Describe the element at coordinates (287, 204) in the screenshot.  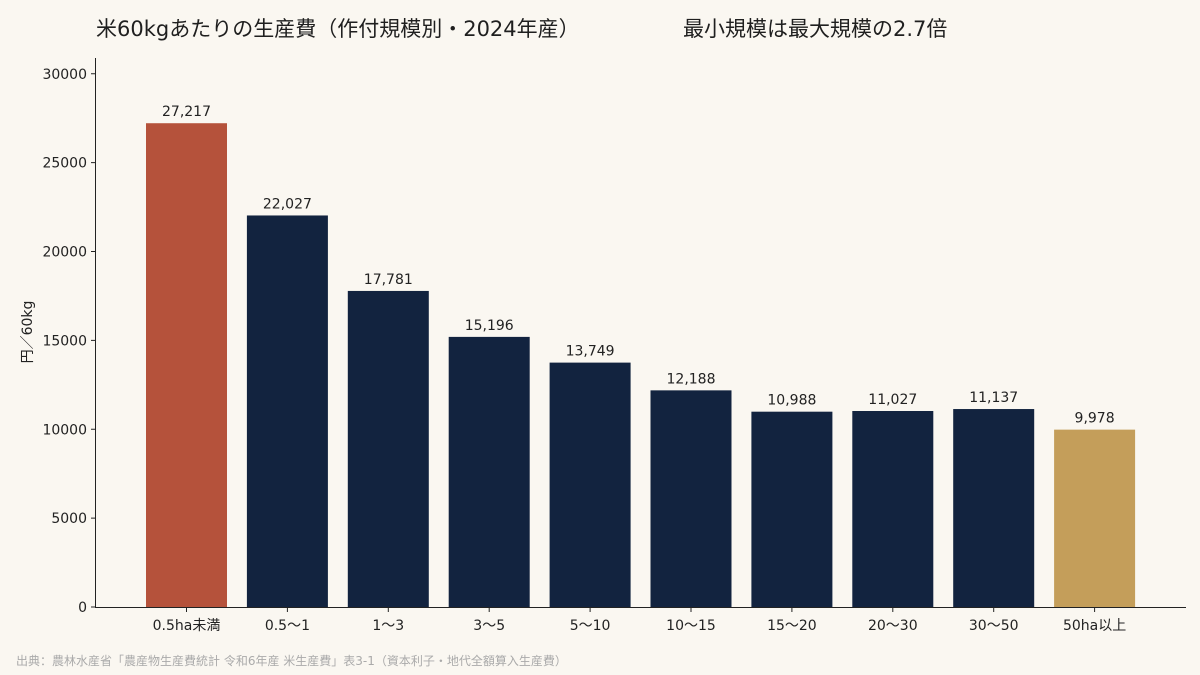
I see `value-label: 22,027` at that location.